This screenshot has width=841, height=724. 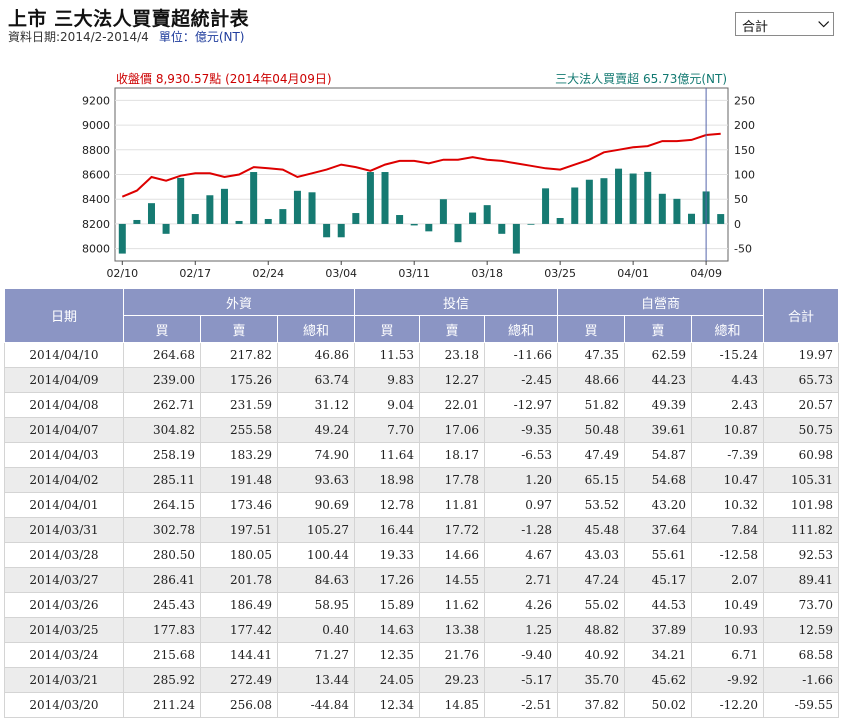 I want to click on value-cell: 10.47, so click(x=727, y=480).